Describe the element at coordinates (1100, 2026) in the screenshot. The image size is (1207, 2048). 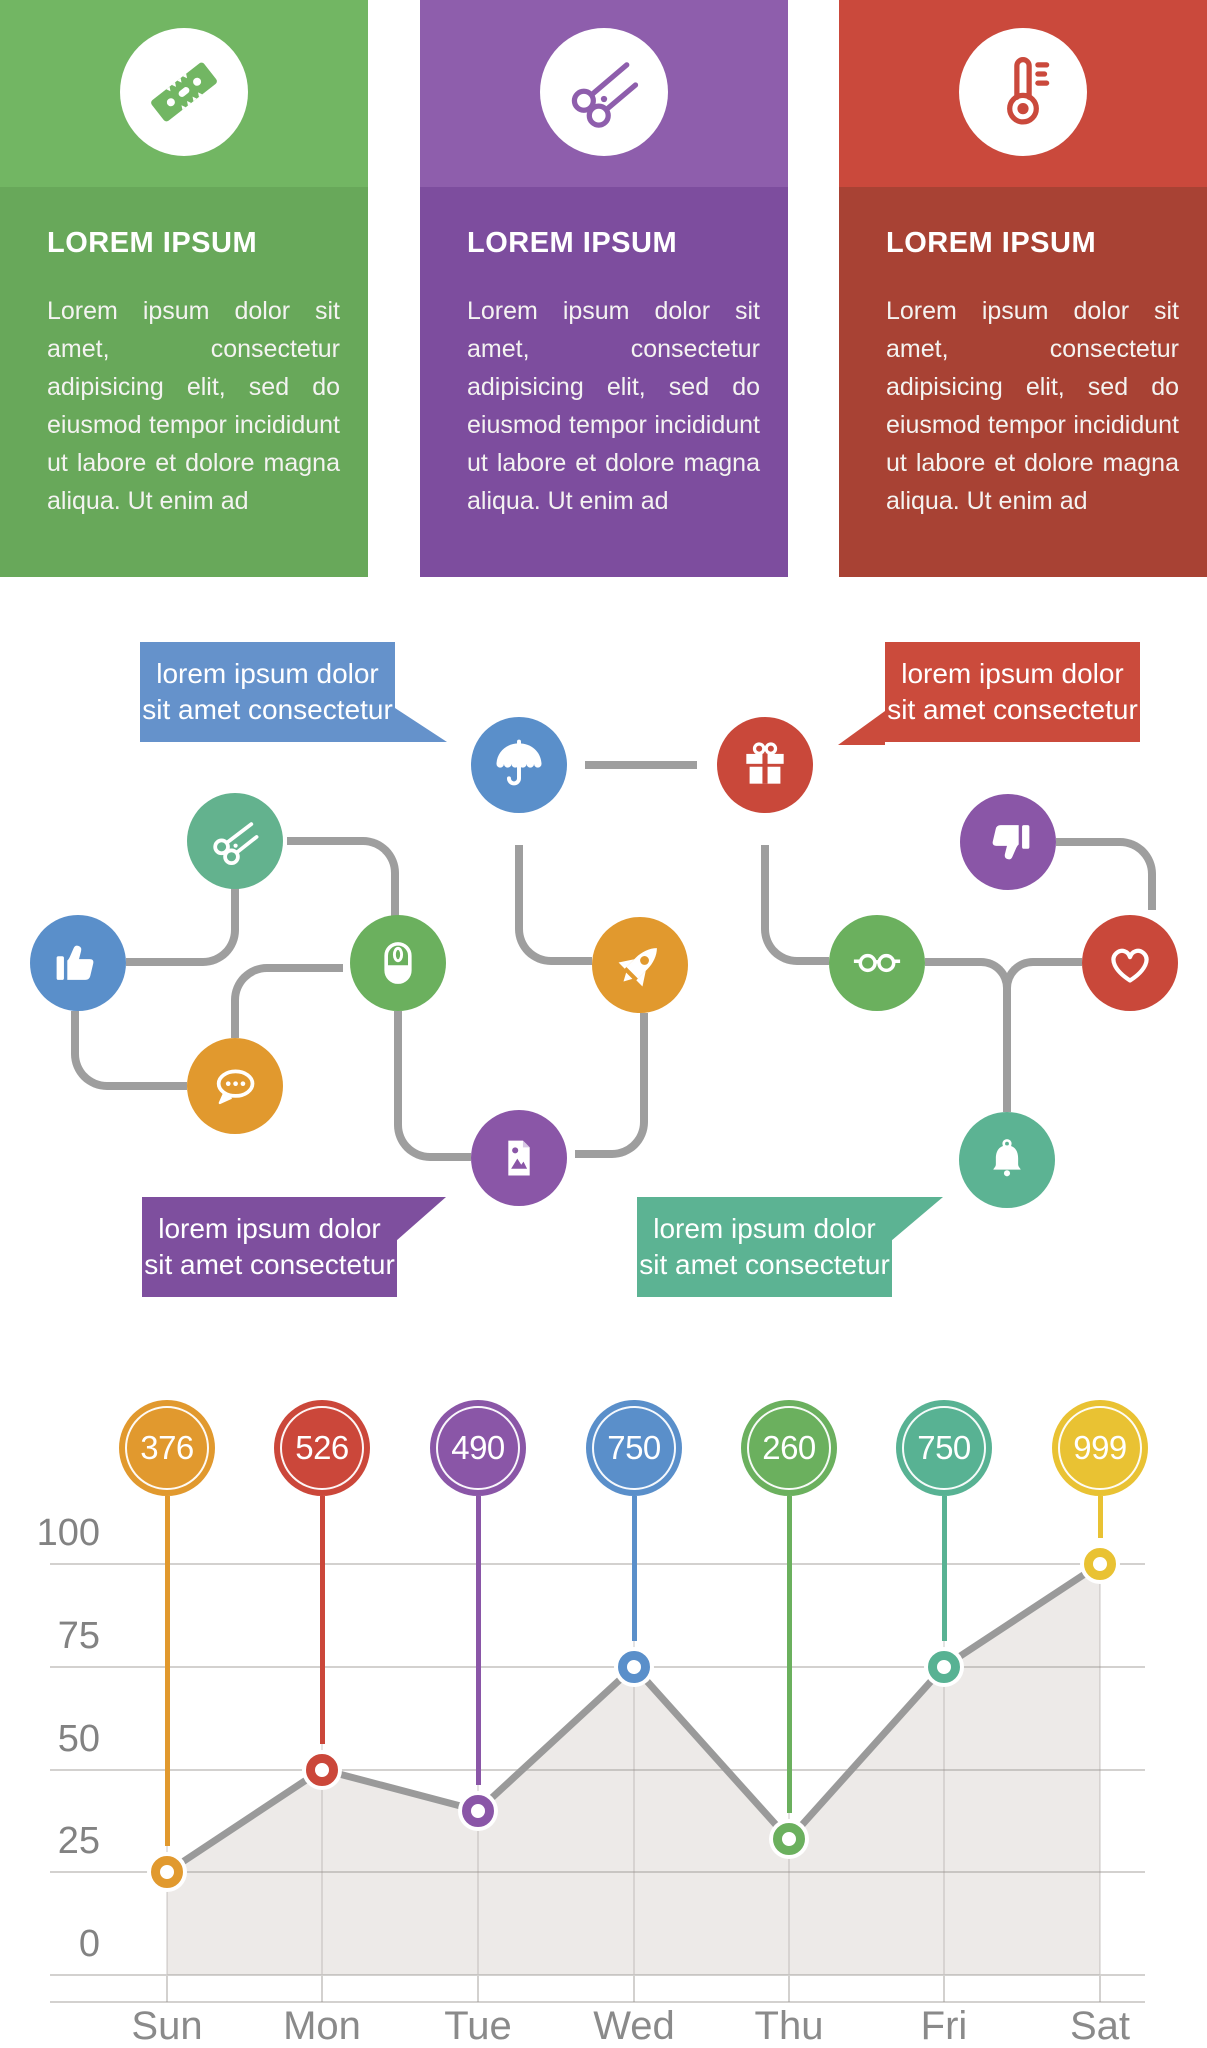
I see `x-axis-label: Sat` at that location.